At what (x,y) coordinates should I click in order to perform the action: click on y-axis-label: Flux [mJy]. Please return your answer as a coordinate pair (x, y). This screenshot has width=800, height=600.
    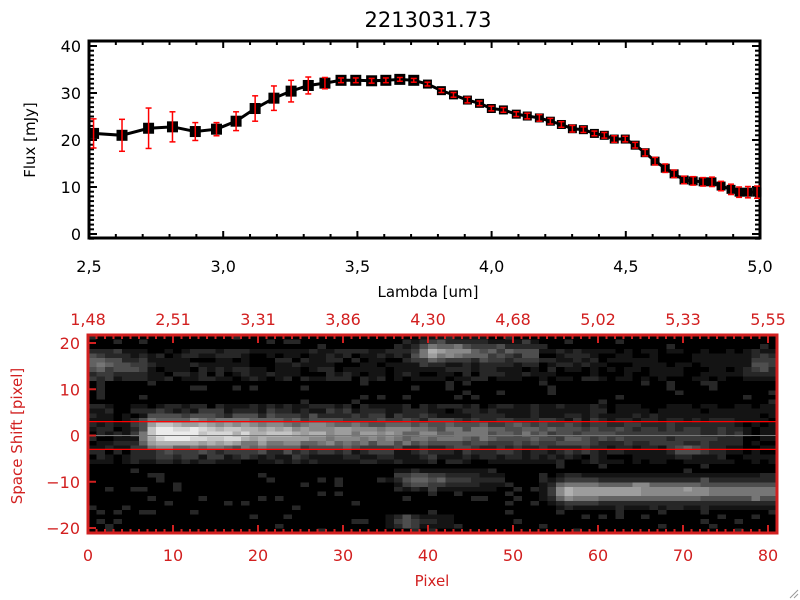
    Looking at the image, I should click on (30, 140).